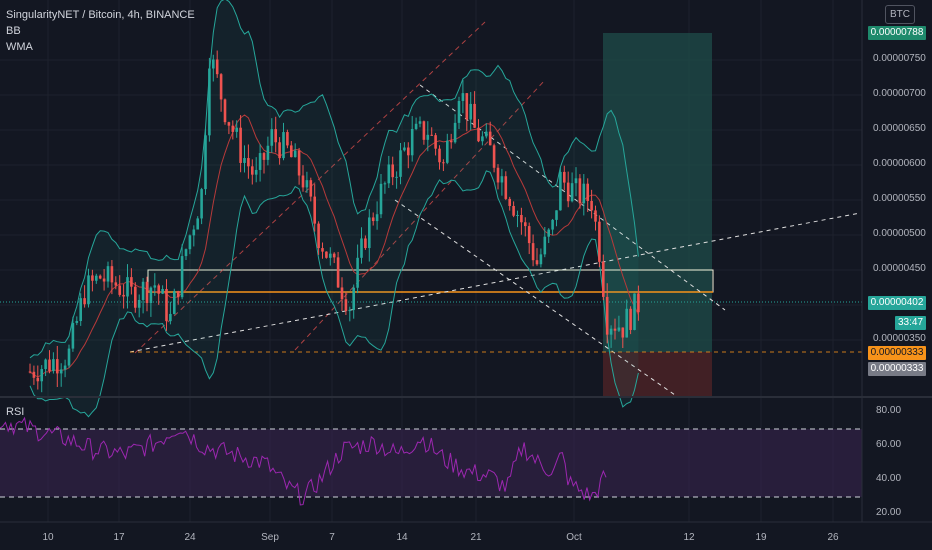 The height and width of the screenshot is (550, 932). Describe the element at coordinates (19, 47) in the screenshot. I see `wma-indicator-label: WMA` at that location.